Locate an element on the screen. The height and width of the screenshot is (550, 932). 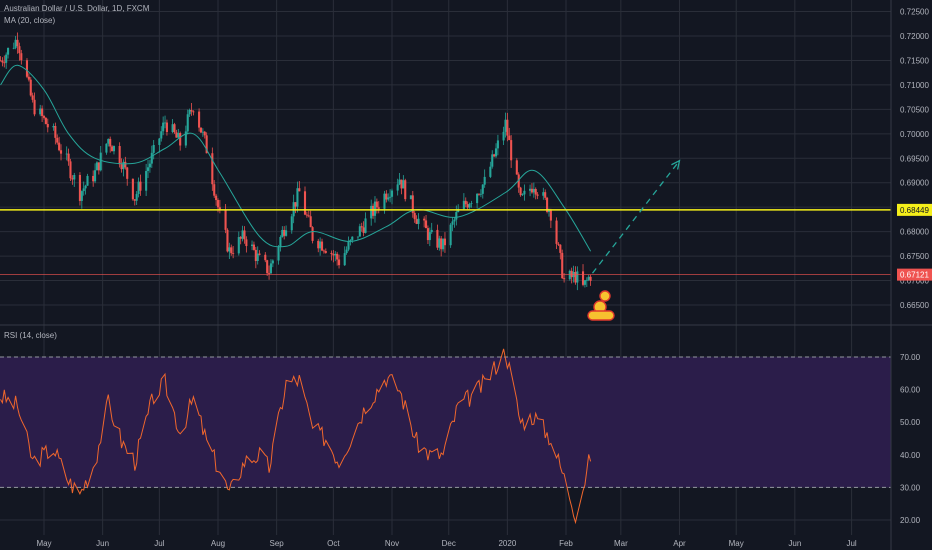
price-tick-label: 0.68000 is located at coordinates (914, 232).